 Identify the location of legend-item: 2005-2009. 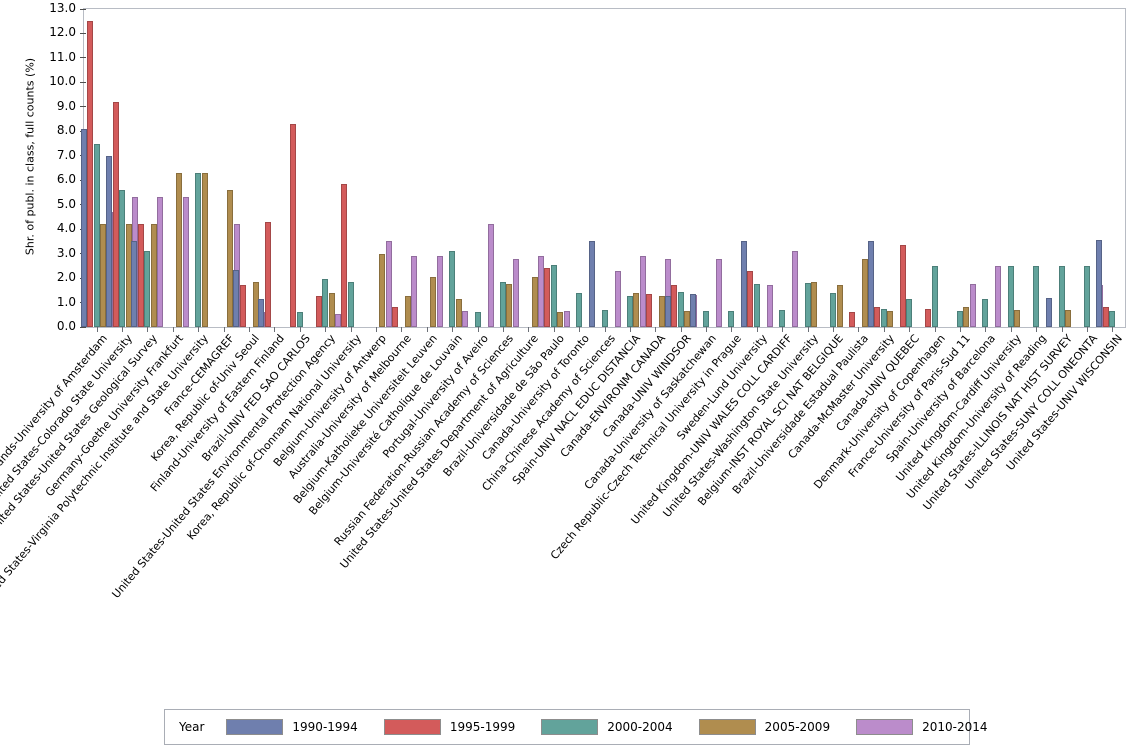
(764, 727).